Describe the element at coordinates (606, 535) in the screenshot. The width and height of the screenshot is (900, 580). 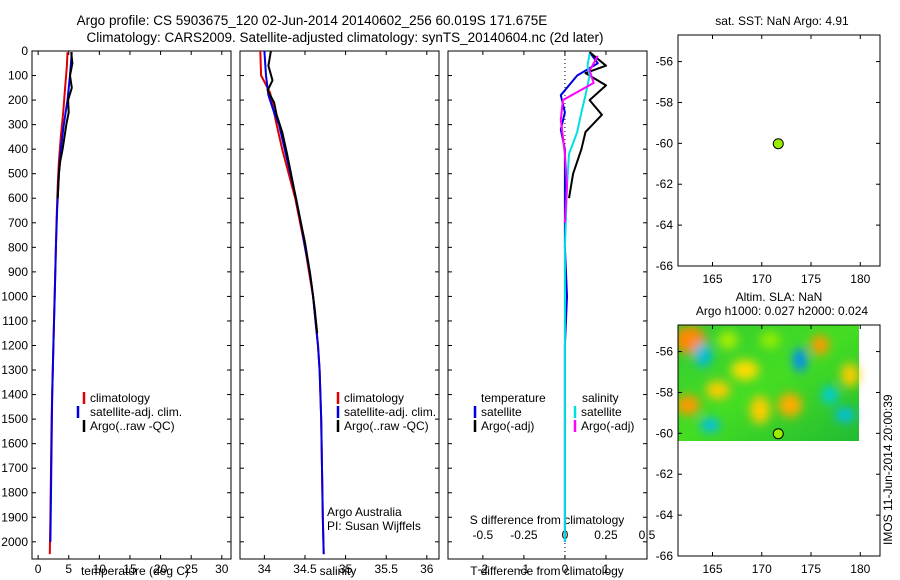
I see `s-tick-label: 0.25` at that location.